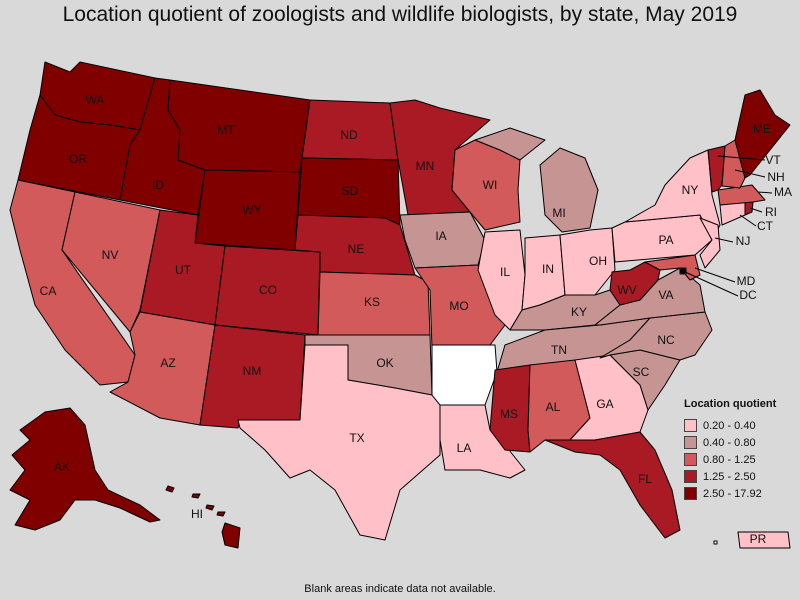  What do you see at coordinates (110, 255) in the screenshot?
I see `label-NV: NV` at bounding box center [110, 255].